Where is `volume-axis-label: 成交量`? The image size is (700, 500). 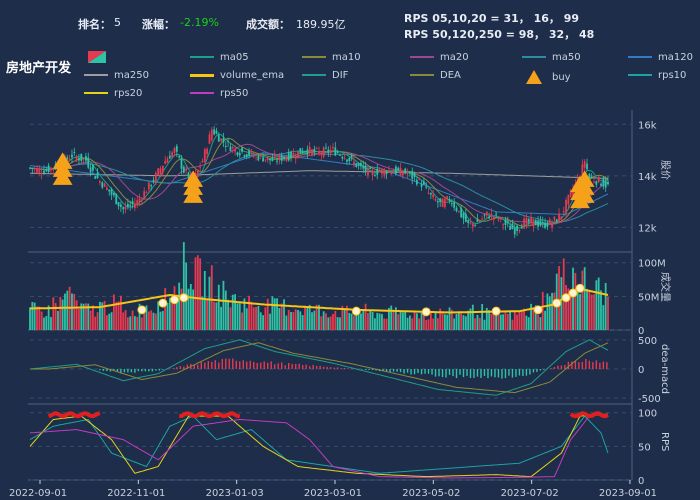
volume-axis-label: 成交量 is located at coordinates (665, 287).